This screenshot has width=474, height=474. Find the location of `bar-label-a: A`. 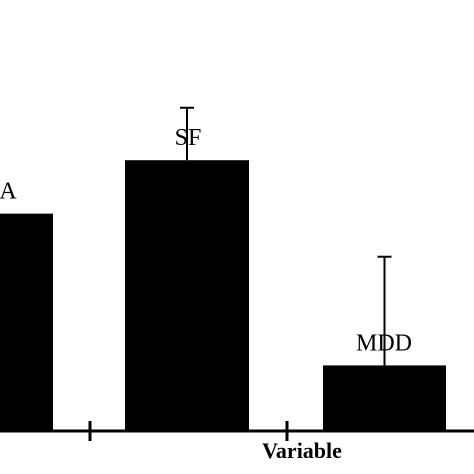

bar-label-a: A is located at coordinates (8, 192).